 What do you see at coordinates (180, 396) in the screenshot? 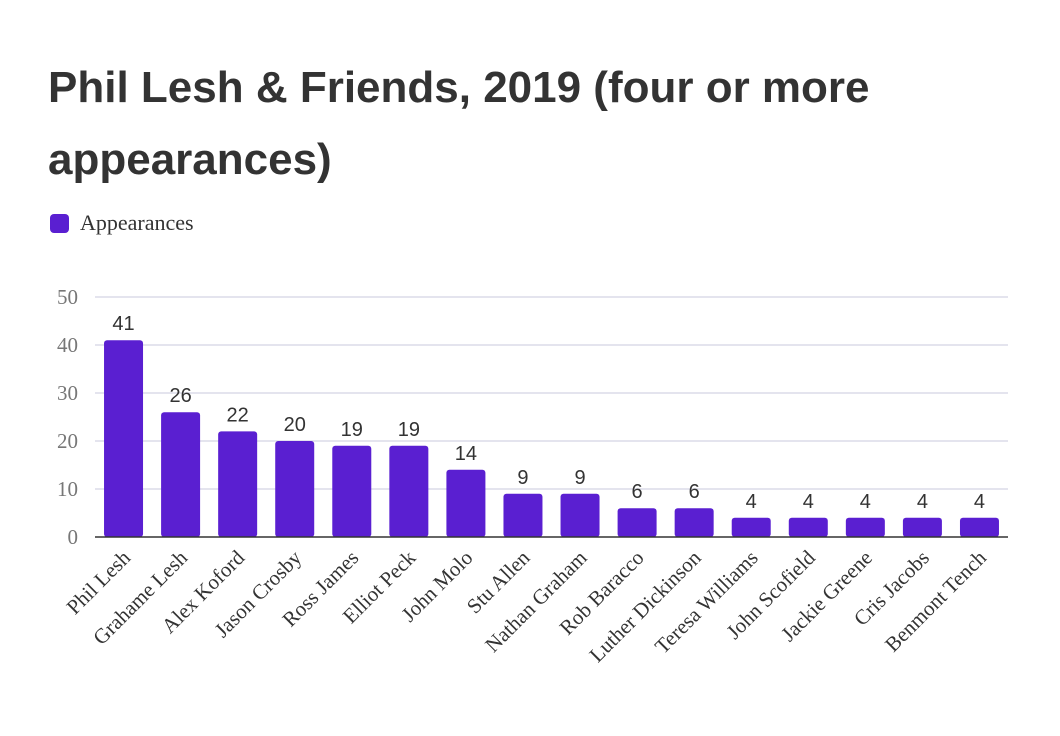
I see `data-label: 26` at bounding box center [180, 396].